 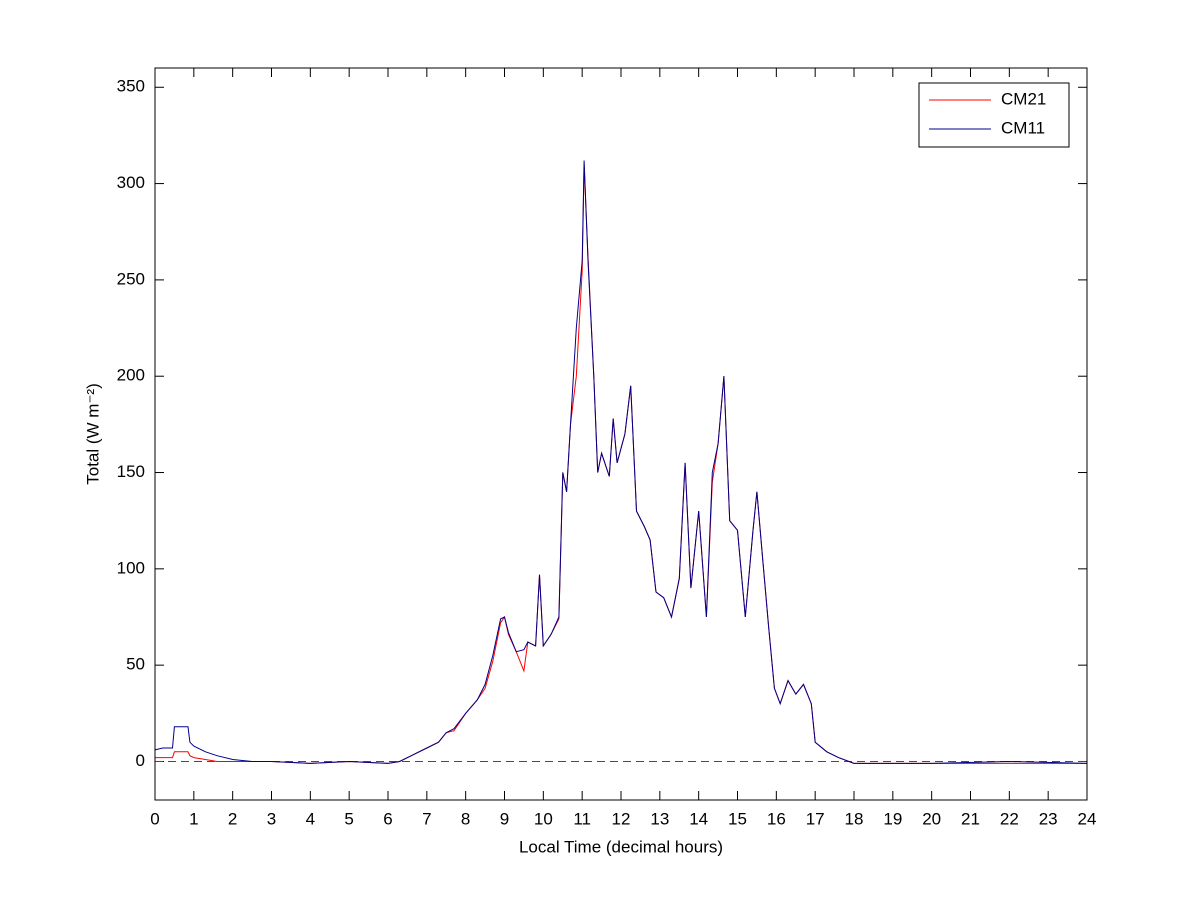 What do you see at coordinates (131, 86) in the screenshot?
I see `y-tick-label: 350` at bounding box center [131, 86].